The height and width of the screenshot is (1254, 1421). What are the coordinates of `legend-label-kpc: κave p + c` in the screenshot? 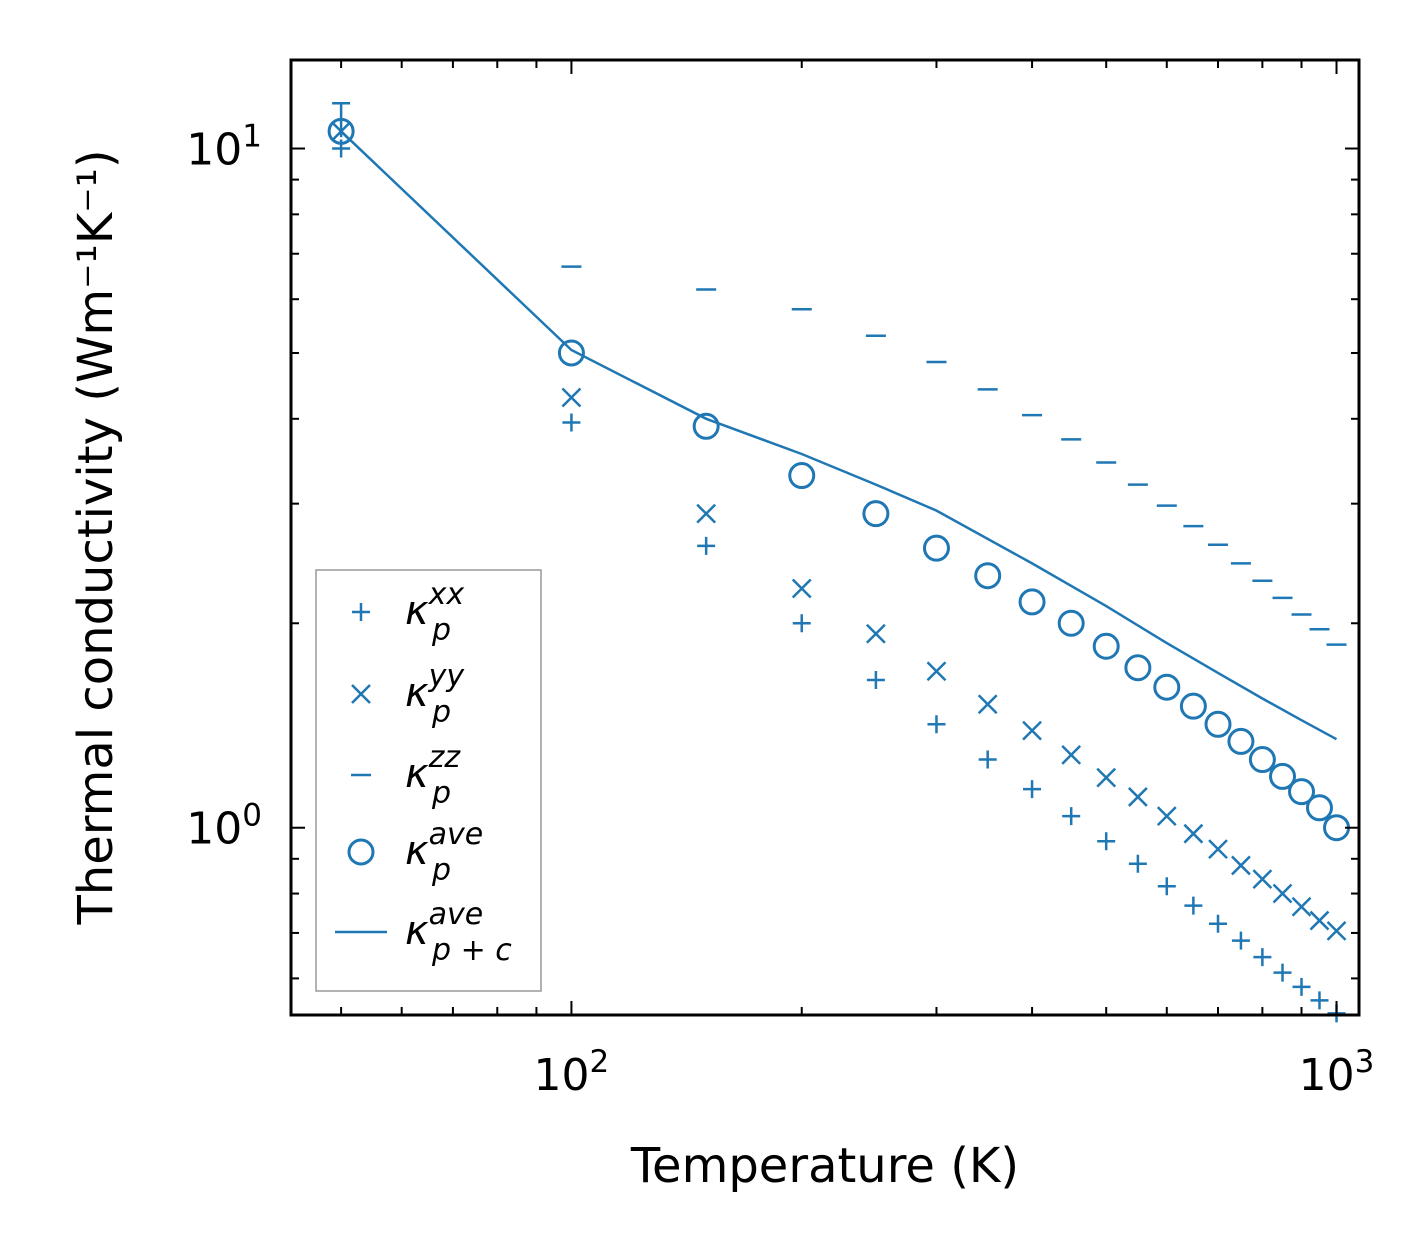 It's located at (458, 932).